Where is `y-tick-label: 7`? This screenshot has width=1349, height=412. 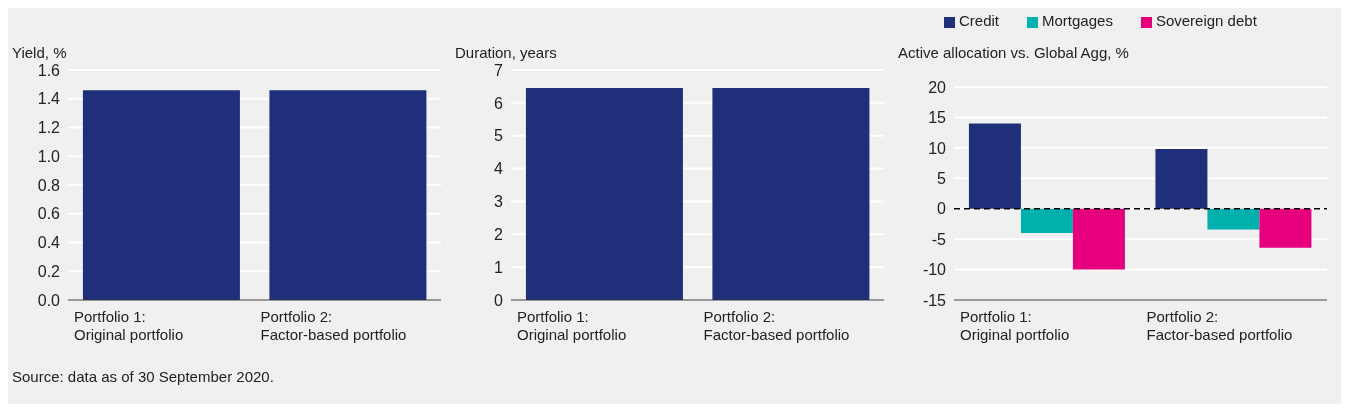
y-tick-label: 7 is located at coordinates (499, 70).